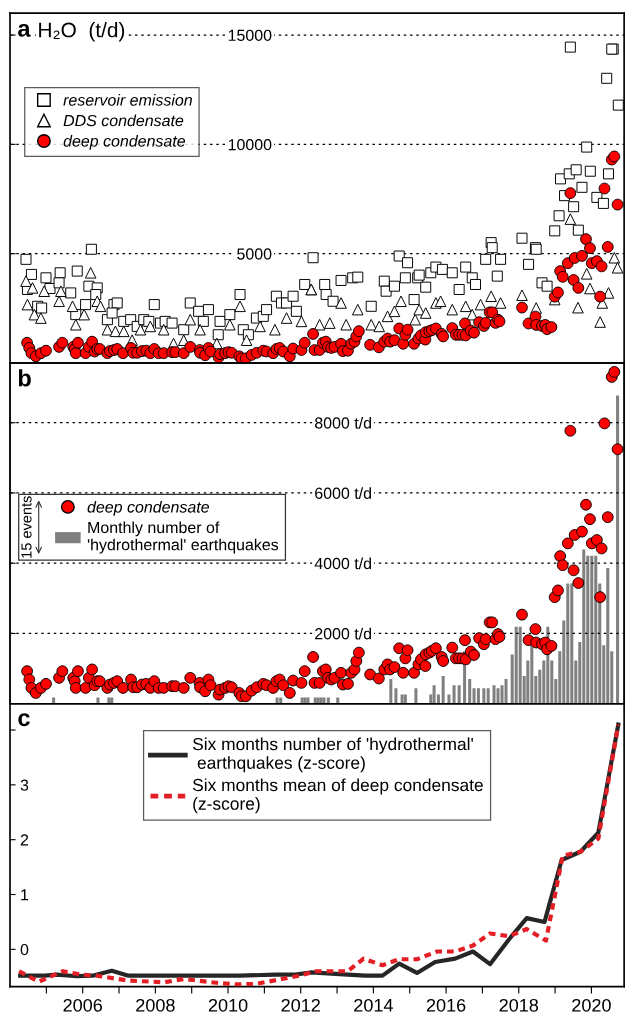 This screenshot has width=626, height=1014. What do you see at coordinates (591, 1005) in the screenshot?
I see `x-tick-label: 2020` at bounding box center [591, 1005].